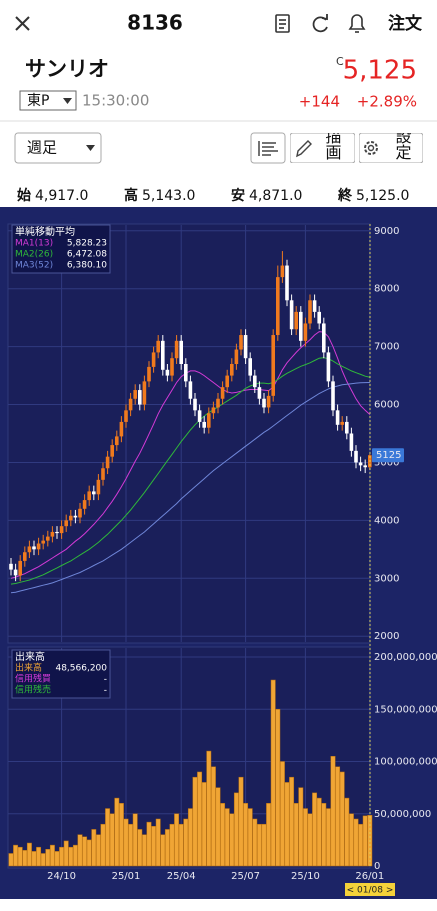  What do you see at coordinates (87, 266) in the screenshot?
I see `legend-value: 6,380.10` at bounding box center [87, 266].